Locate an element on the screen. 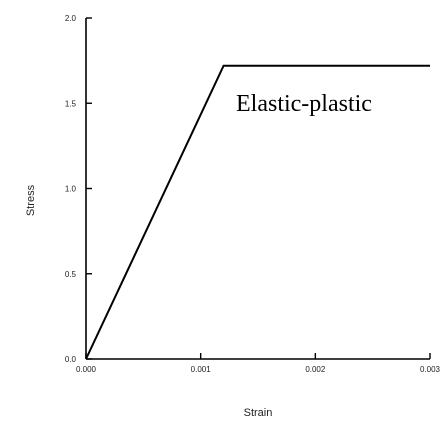  y-tick-label-2: 1.0 is located at coordinates (71, 189).